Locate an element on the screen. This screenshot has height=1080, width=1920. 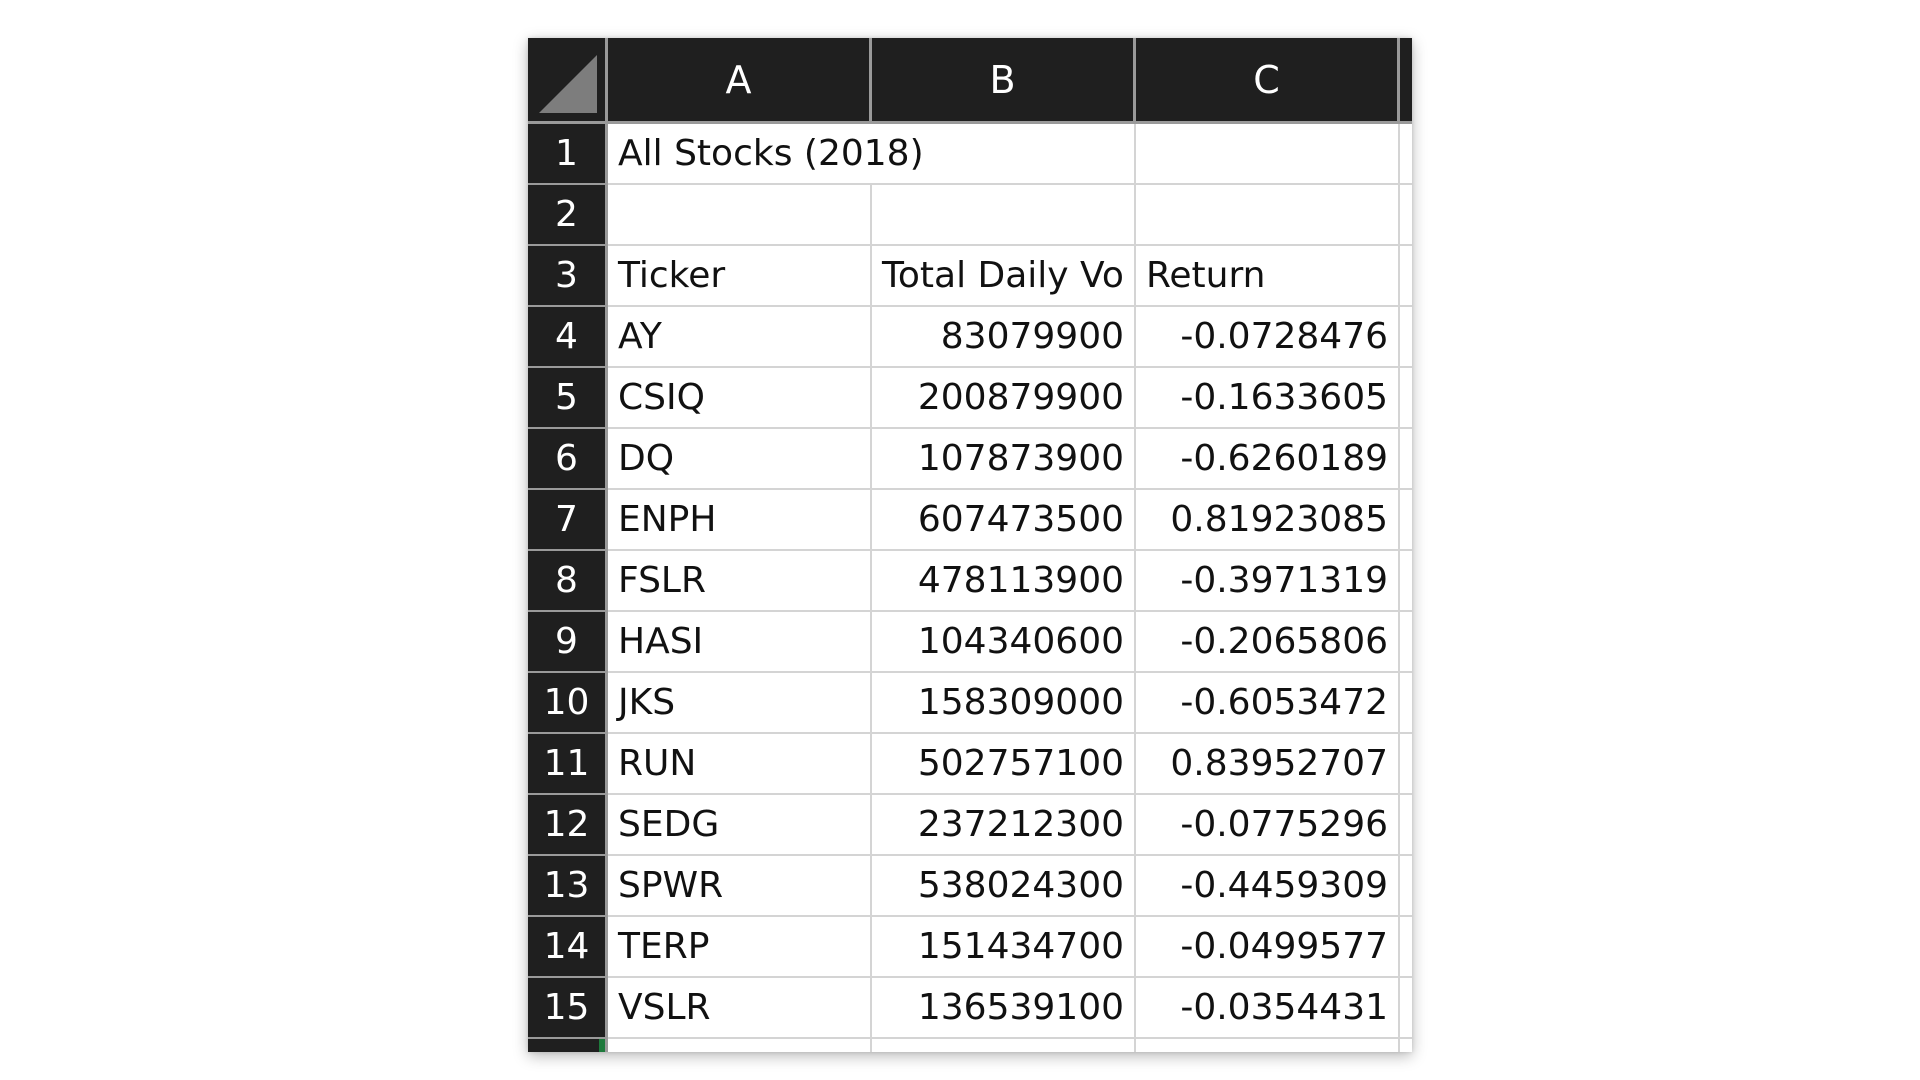
cell-d8-partial is located at coordinates (1406, 581).